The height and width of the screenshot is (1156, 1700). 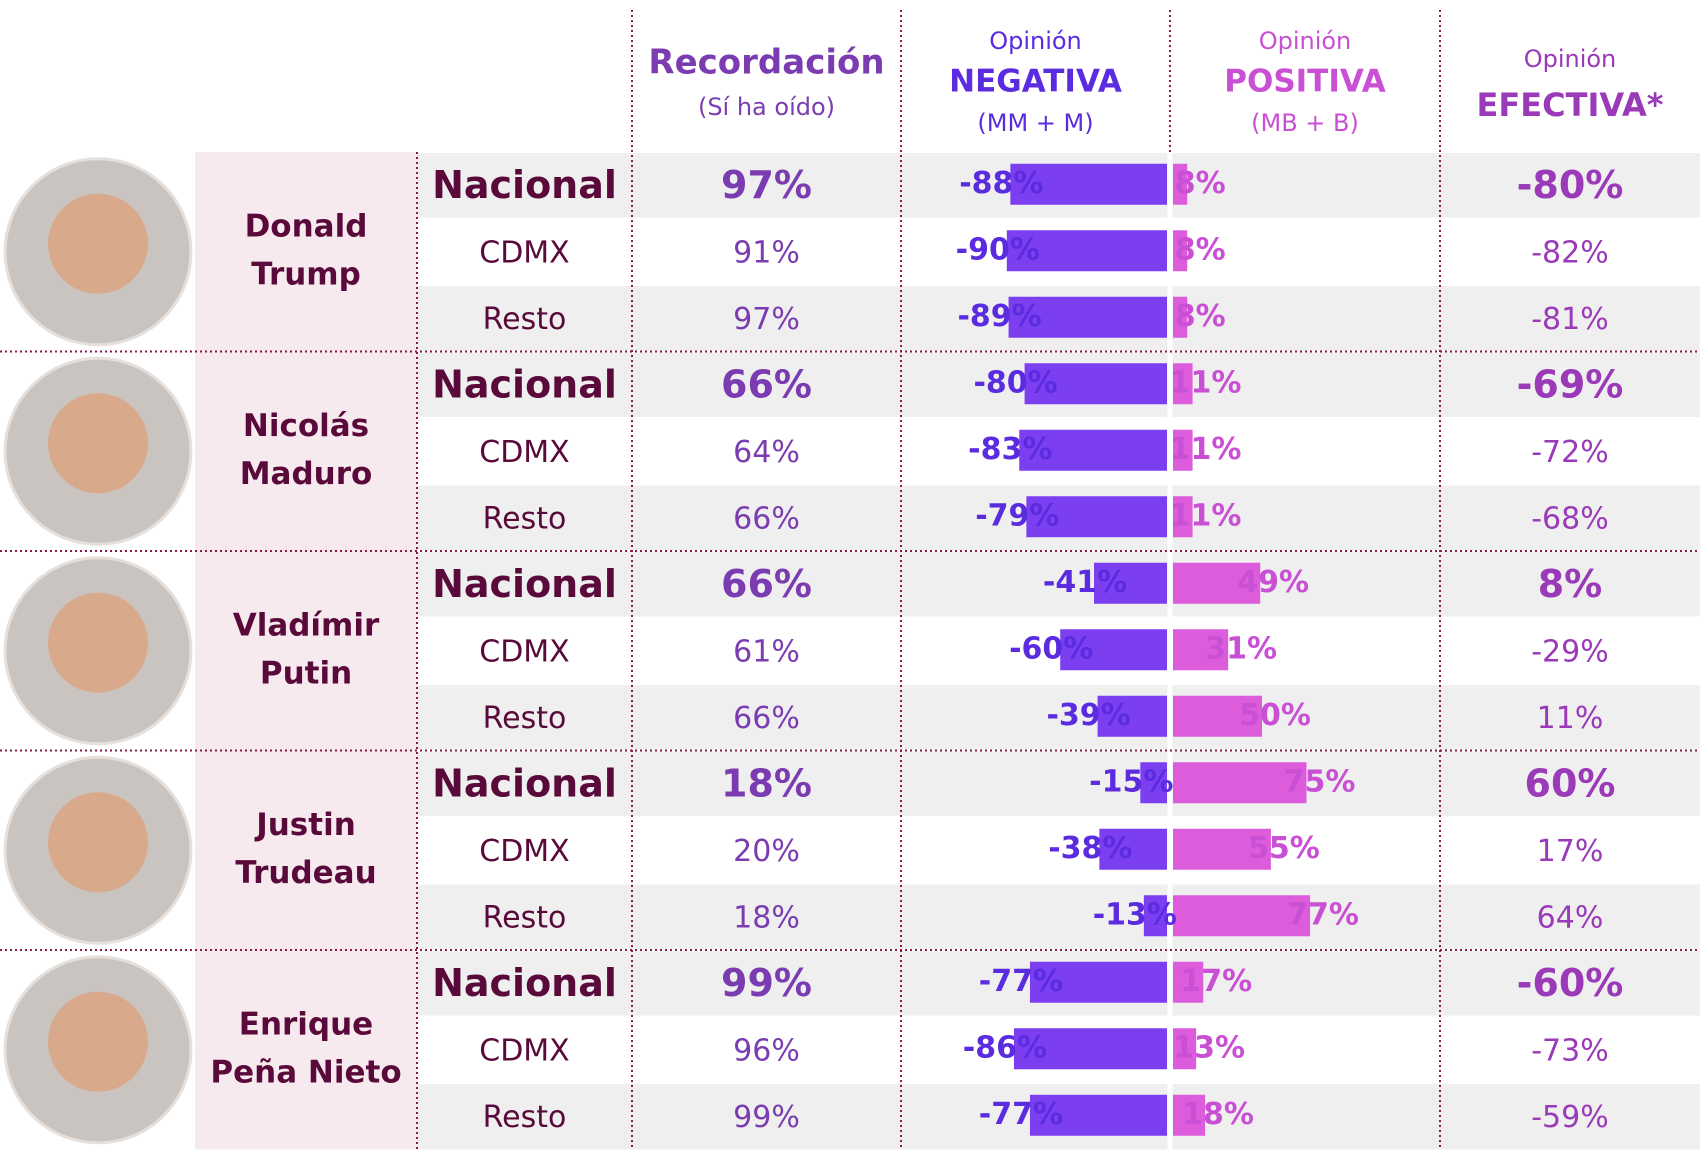 What do you see at coordinates (305, 873) in the screenshot?
I see `person-name: Trudeau` at bounding box center [305, 873].